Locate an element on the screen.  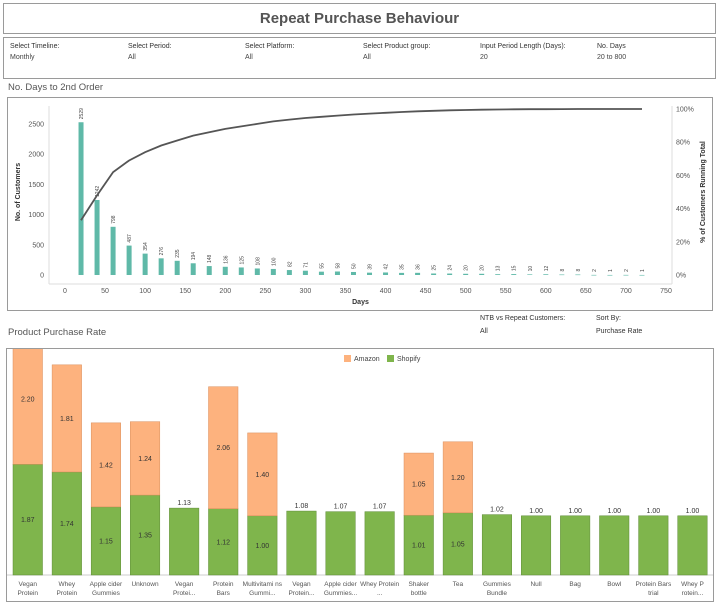
bar-data-label: 2 is located at coordinates (595, 270).